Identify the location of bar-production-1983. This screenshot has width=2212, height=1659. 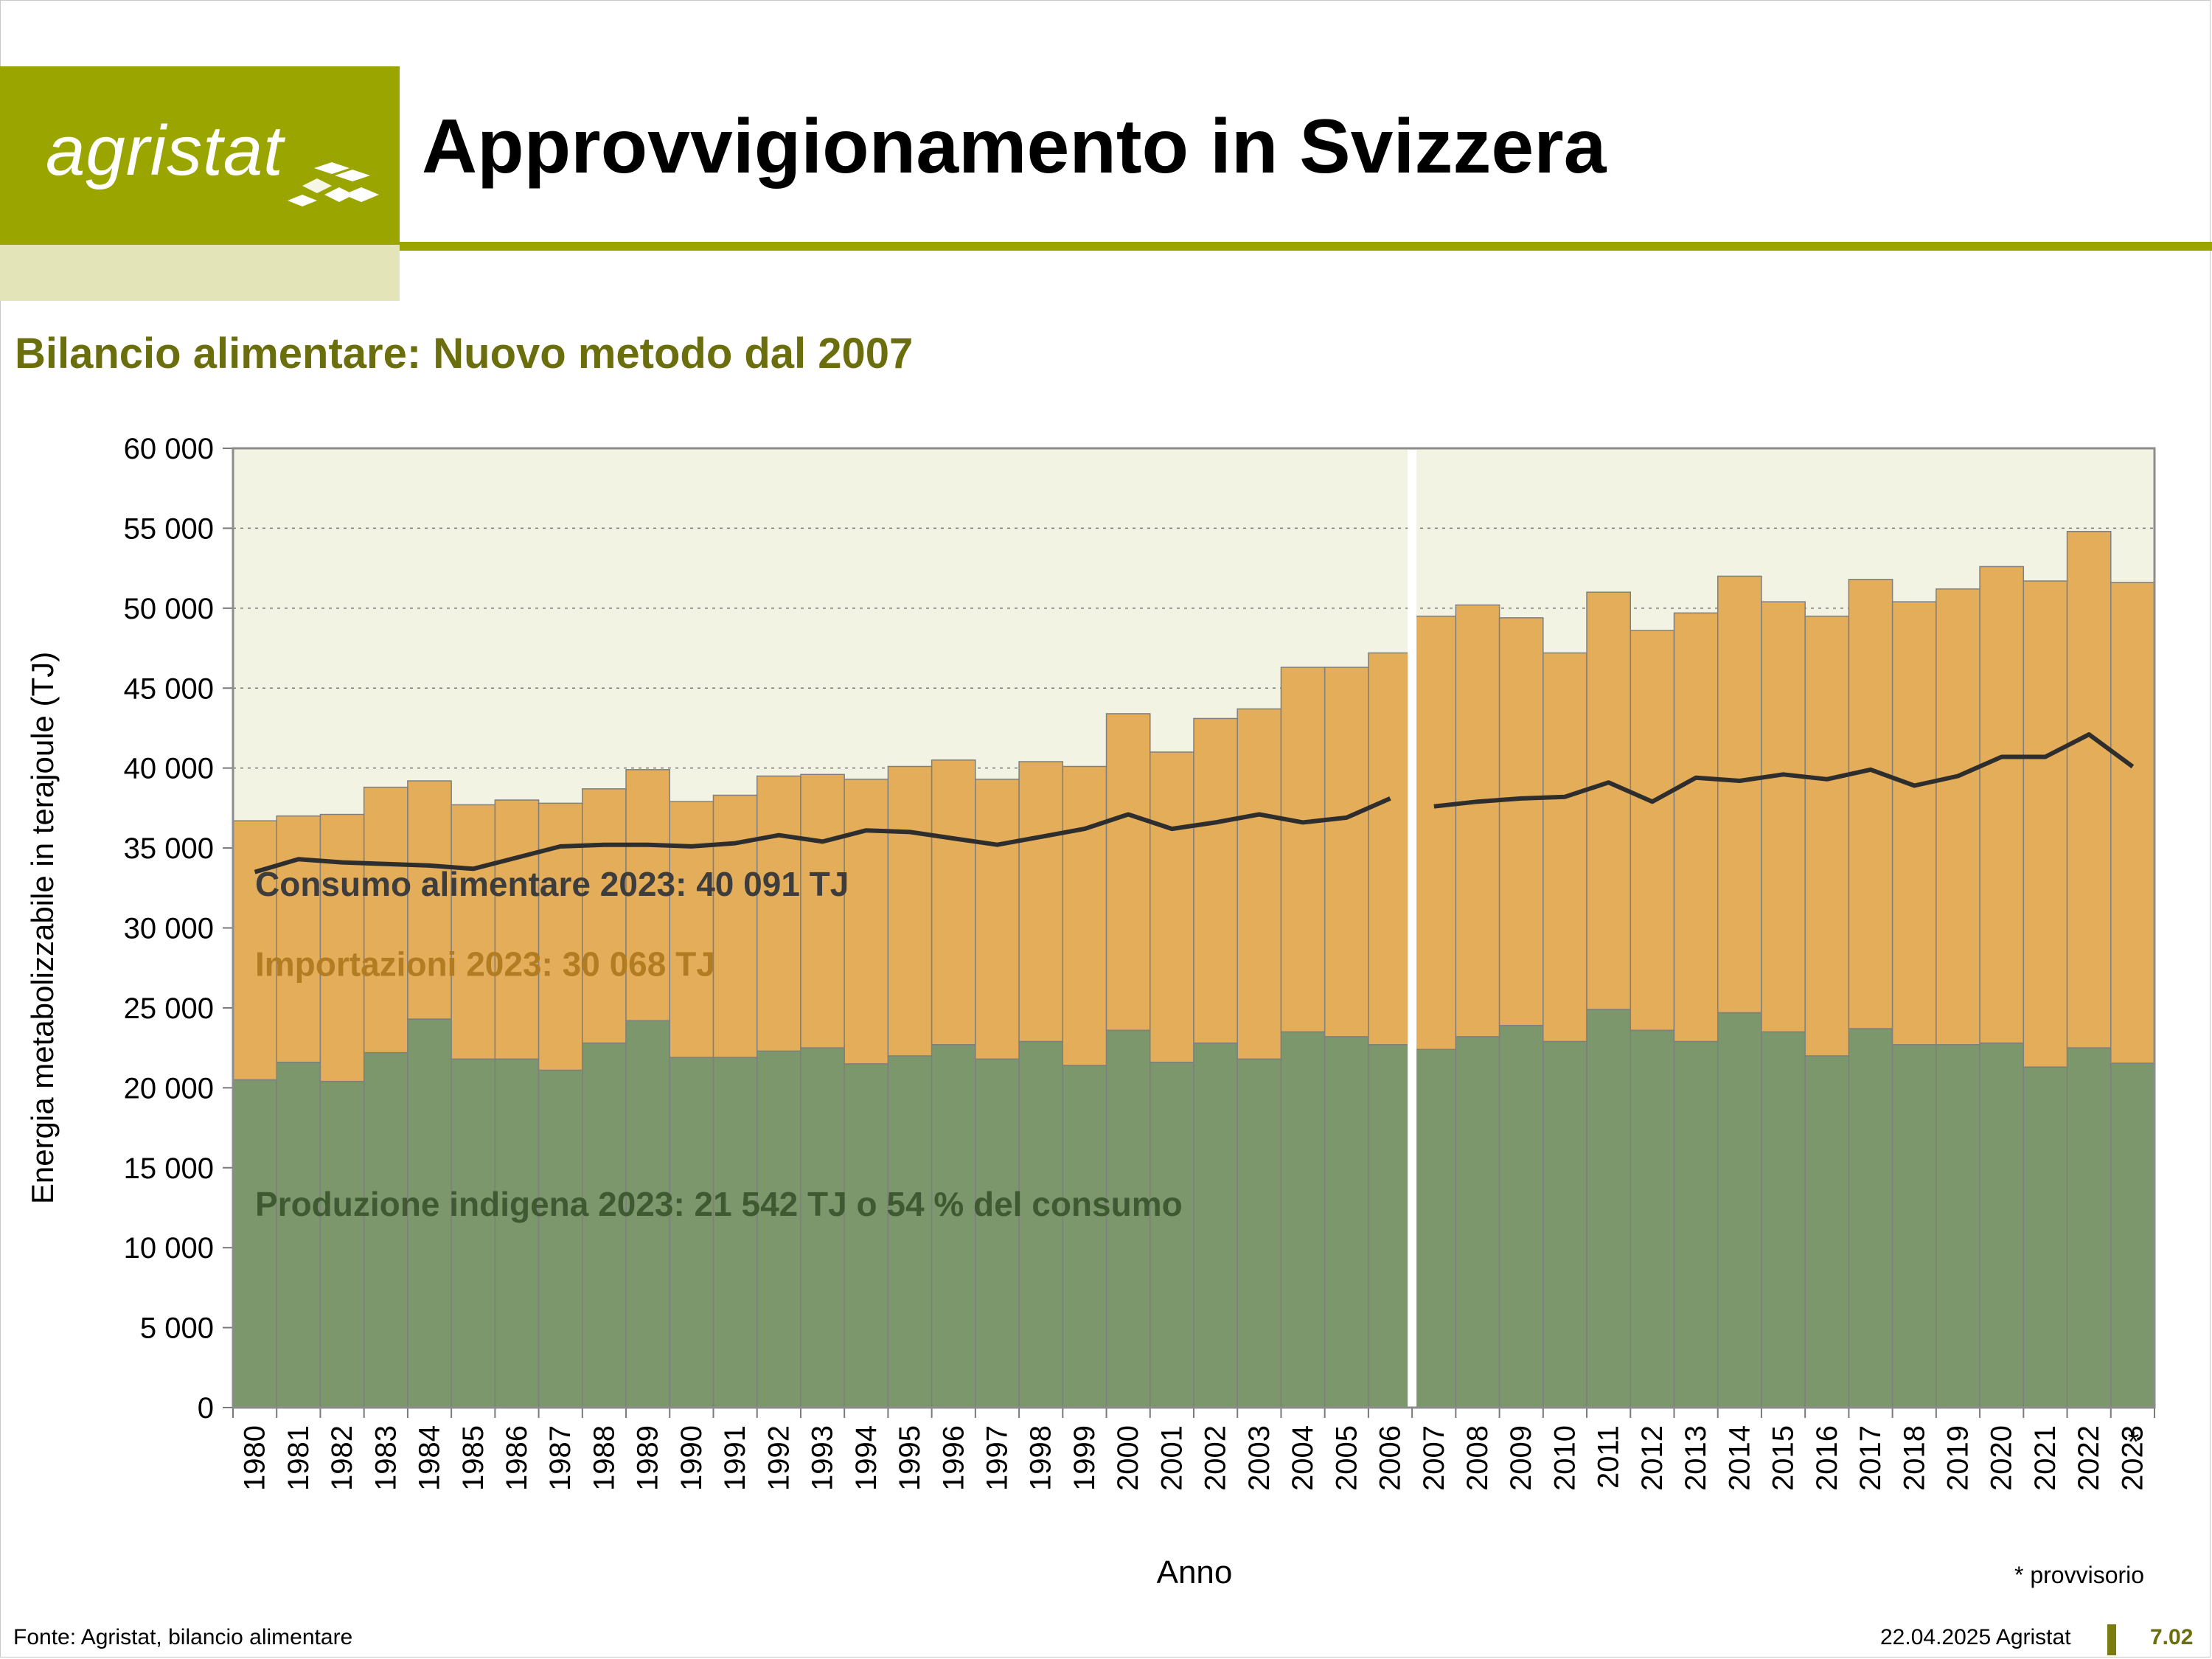
(385, 1229).